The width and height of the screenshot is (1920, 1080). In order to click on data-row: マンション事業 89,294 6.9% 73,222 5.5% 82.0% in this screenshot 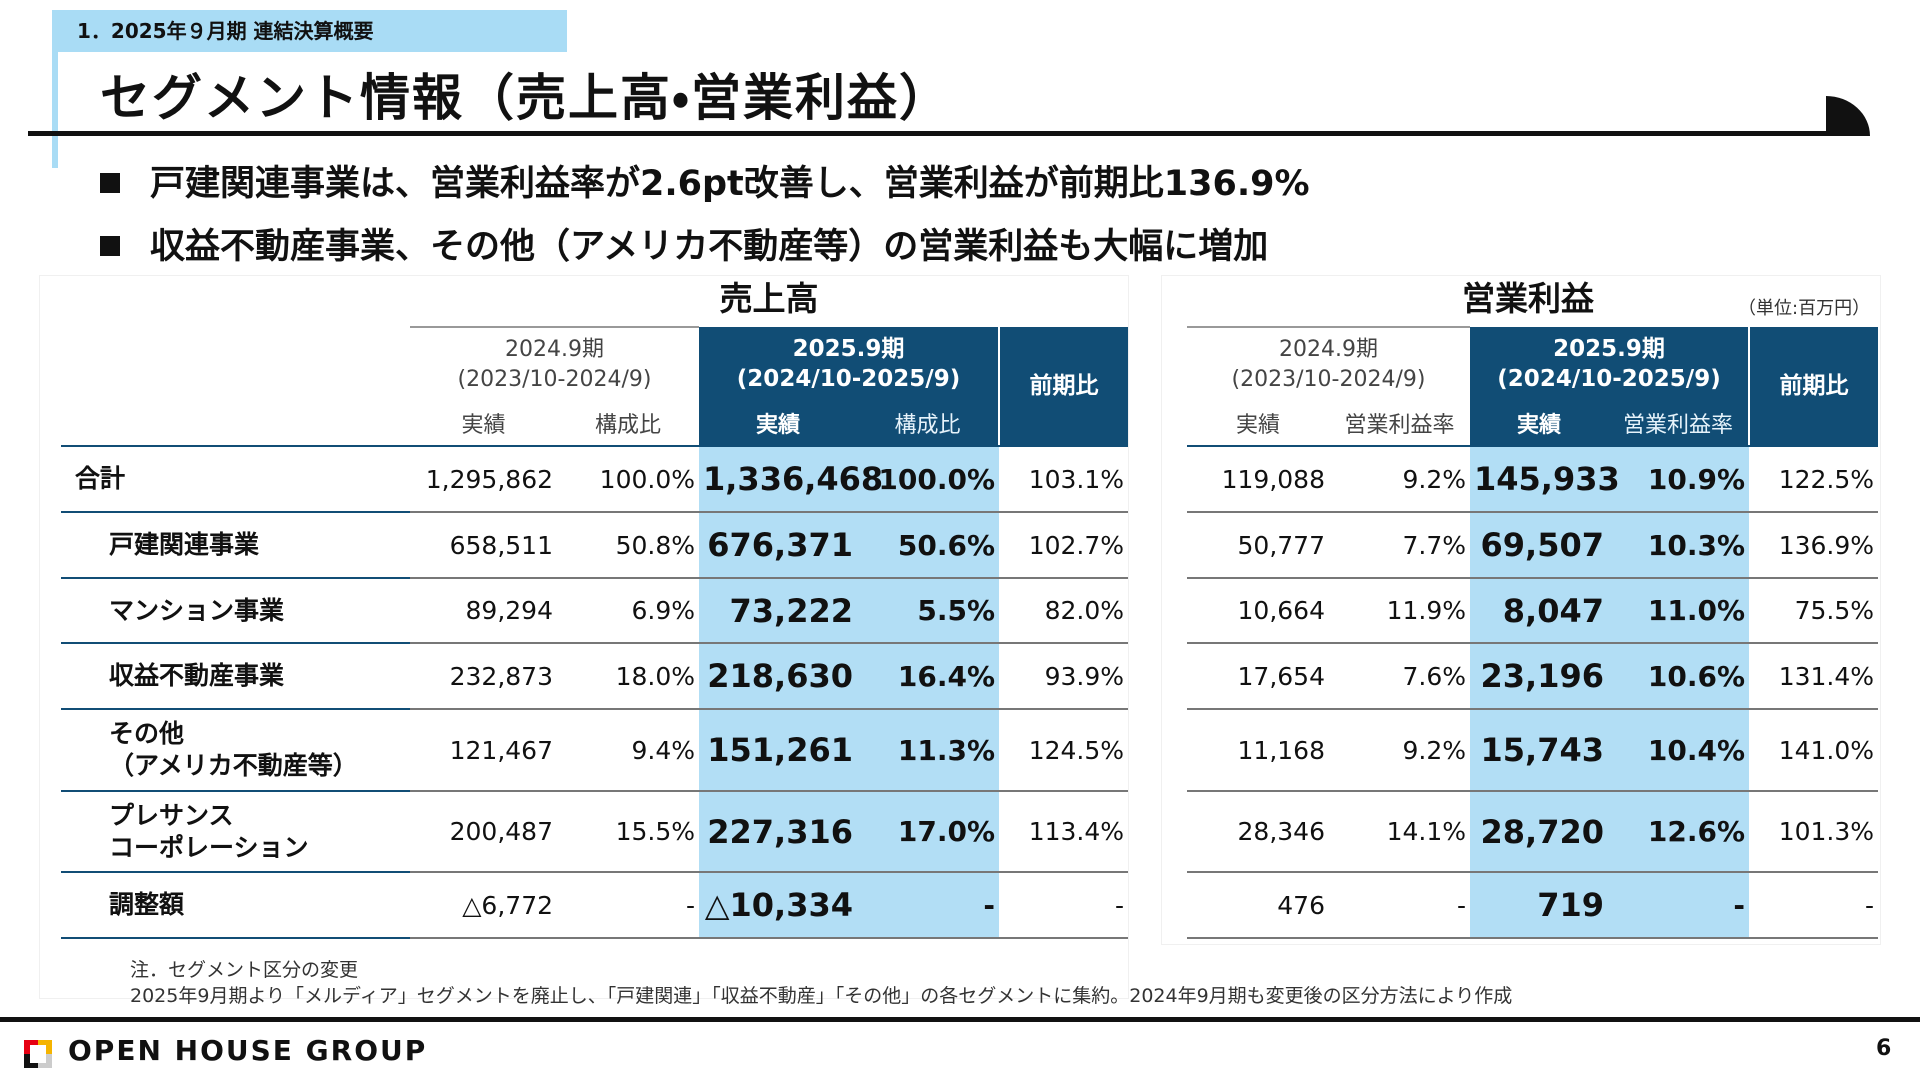, I will do `click(595, 611)`.